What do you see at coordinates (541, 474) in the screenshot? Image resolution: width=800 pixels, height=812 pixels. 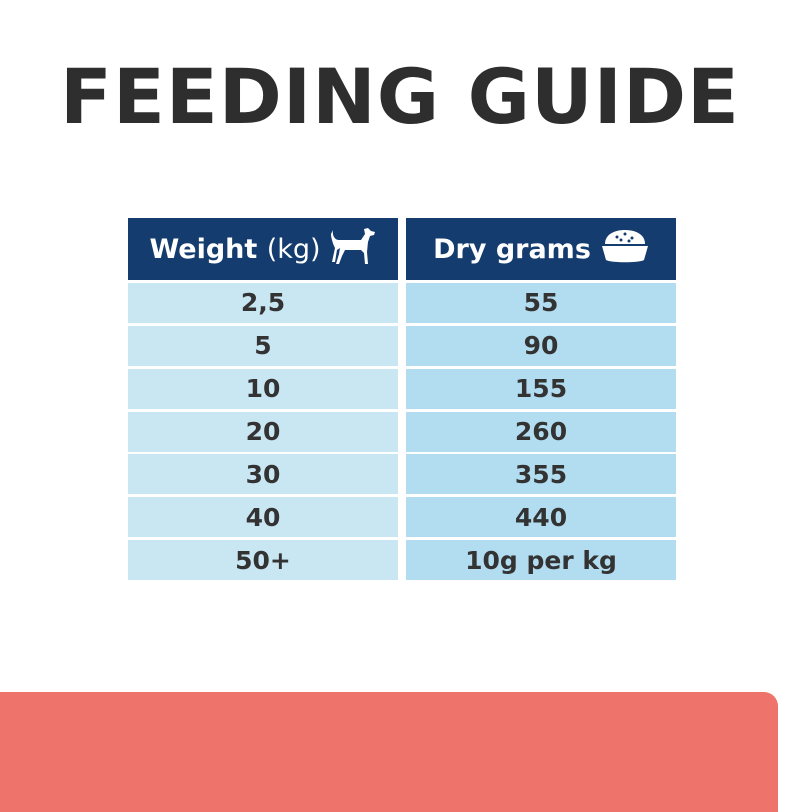 I see `dry-grams-cell: 355` at bounding box center [541, 474].